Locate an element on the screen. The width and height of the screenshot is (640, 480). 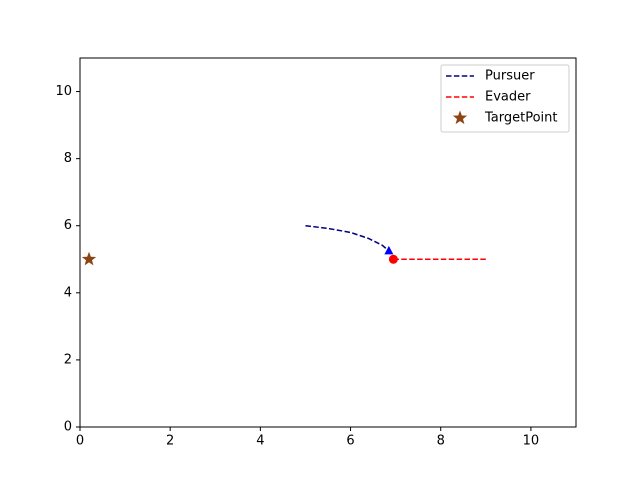
y-tick-label: 2 is located at coordinates (68, 359).